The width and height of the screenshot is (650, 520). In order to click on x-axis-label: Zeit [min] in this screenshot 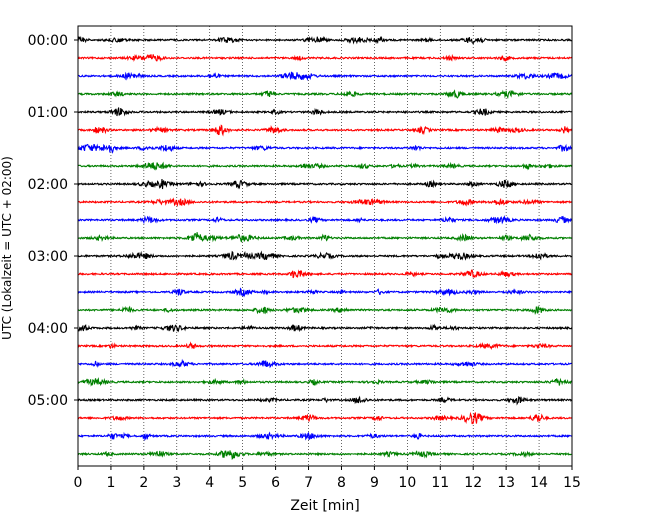, I will do `click(324, 506)`.